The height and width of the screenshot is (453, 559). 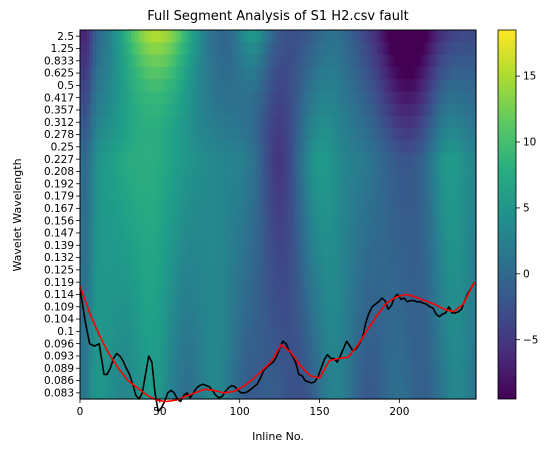 I want to click on y-tick-label: 0.109, so click(x=59, y=307).